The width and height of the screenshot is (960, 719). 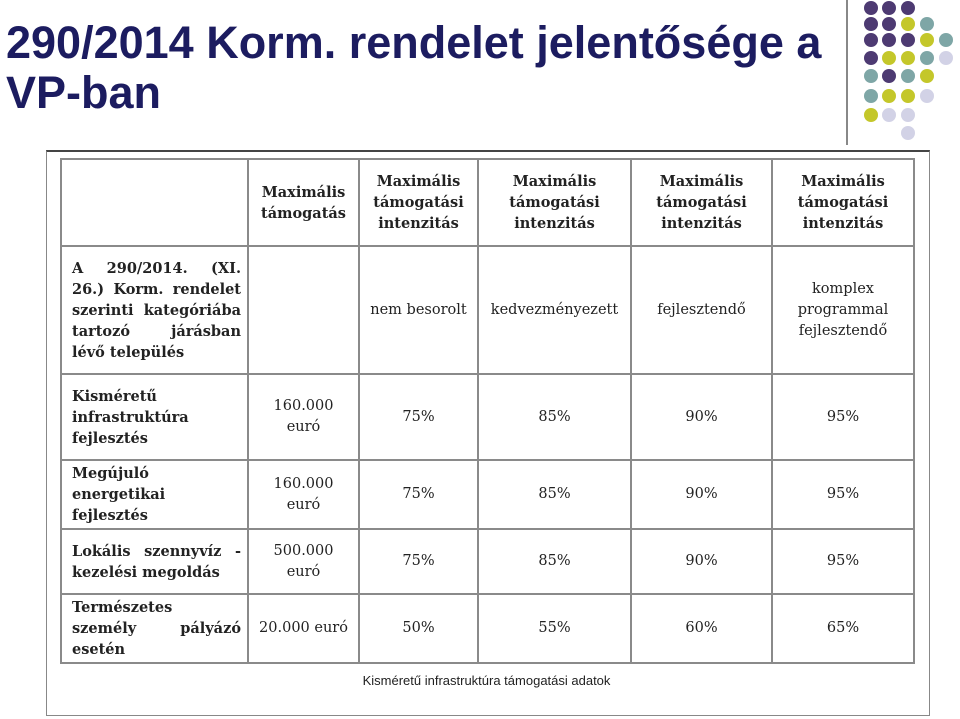 What do you see at coordinates (303, 310) in the screenshot?
I see `category-empty-cell` at bounding box center [303, 310].